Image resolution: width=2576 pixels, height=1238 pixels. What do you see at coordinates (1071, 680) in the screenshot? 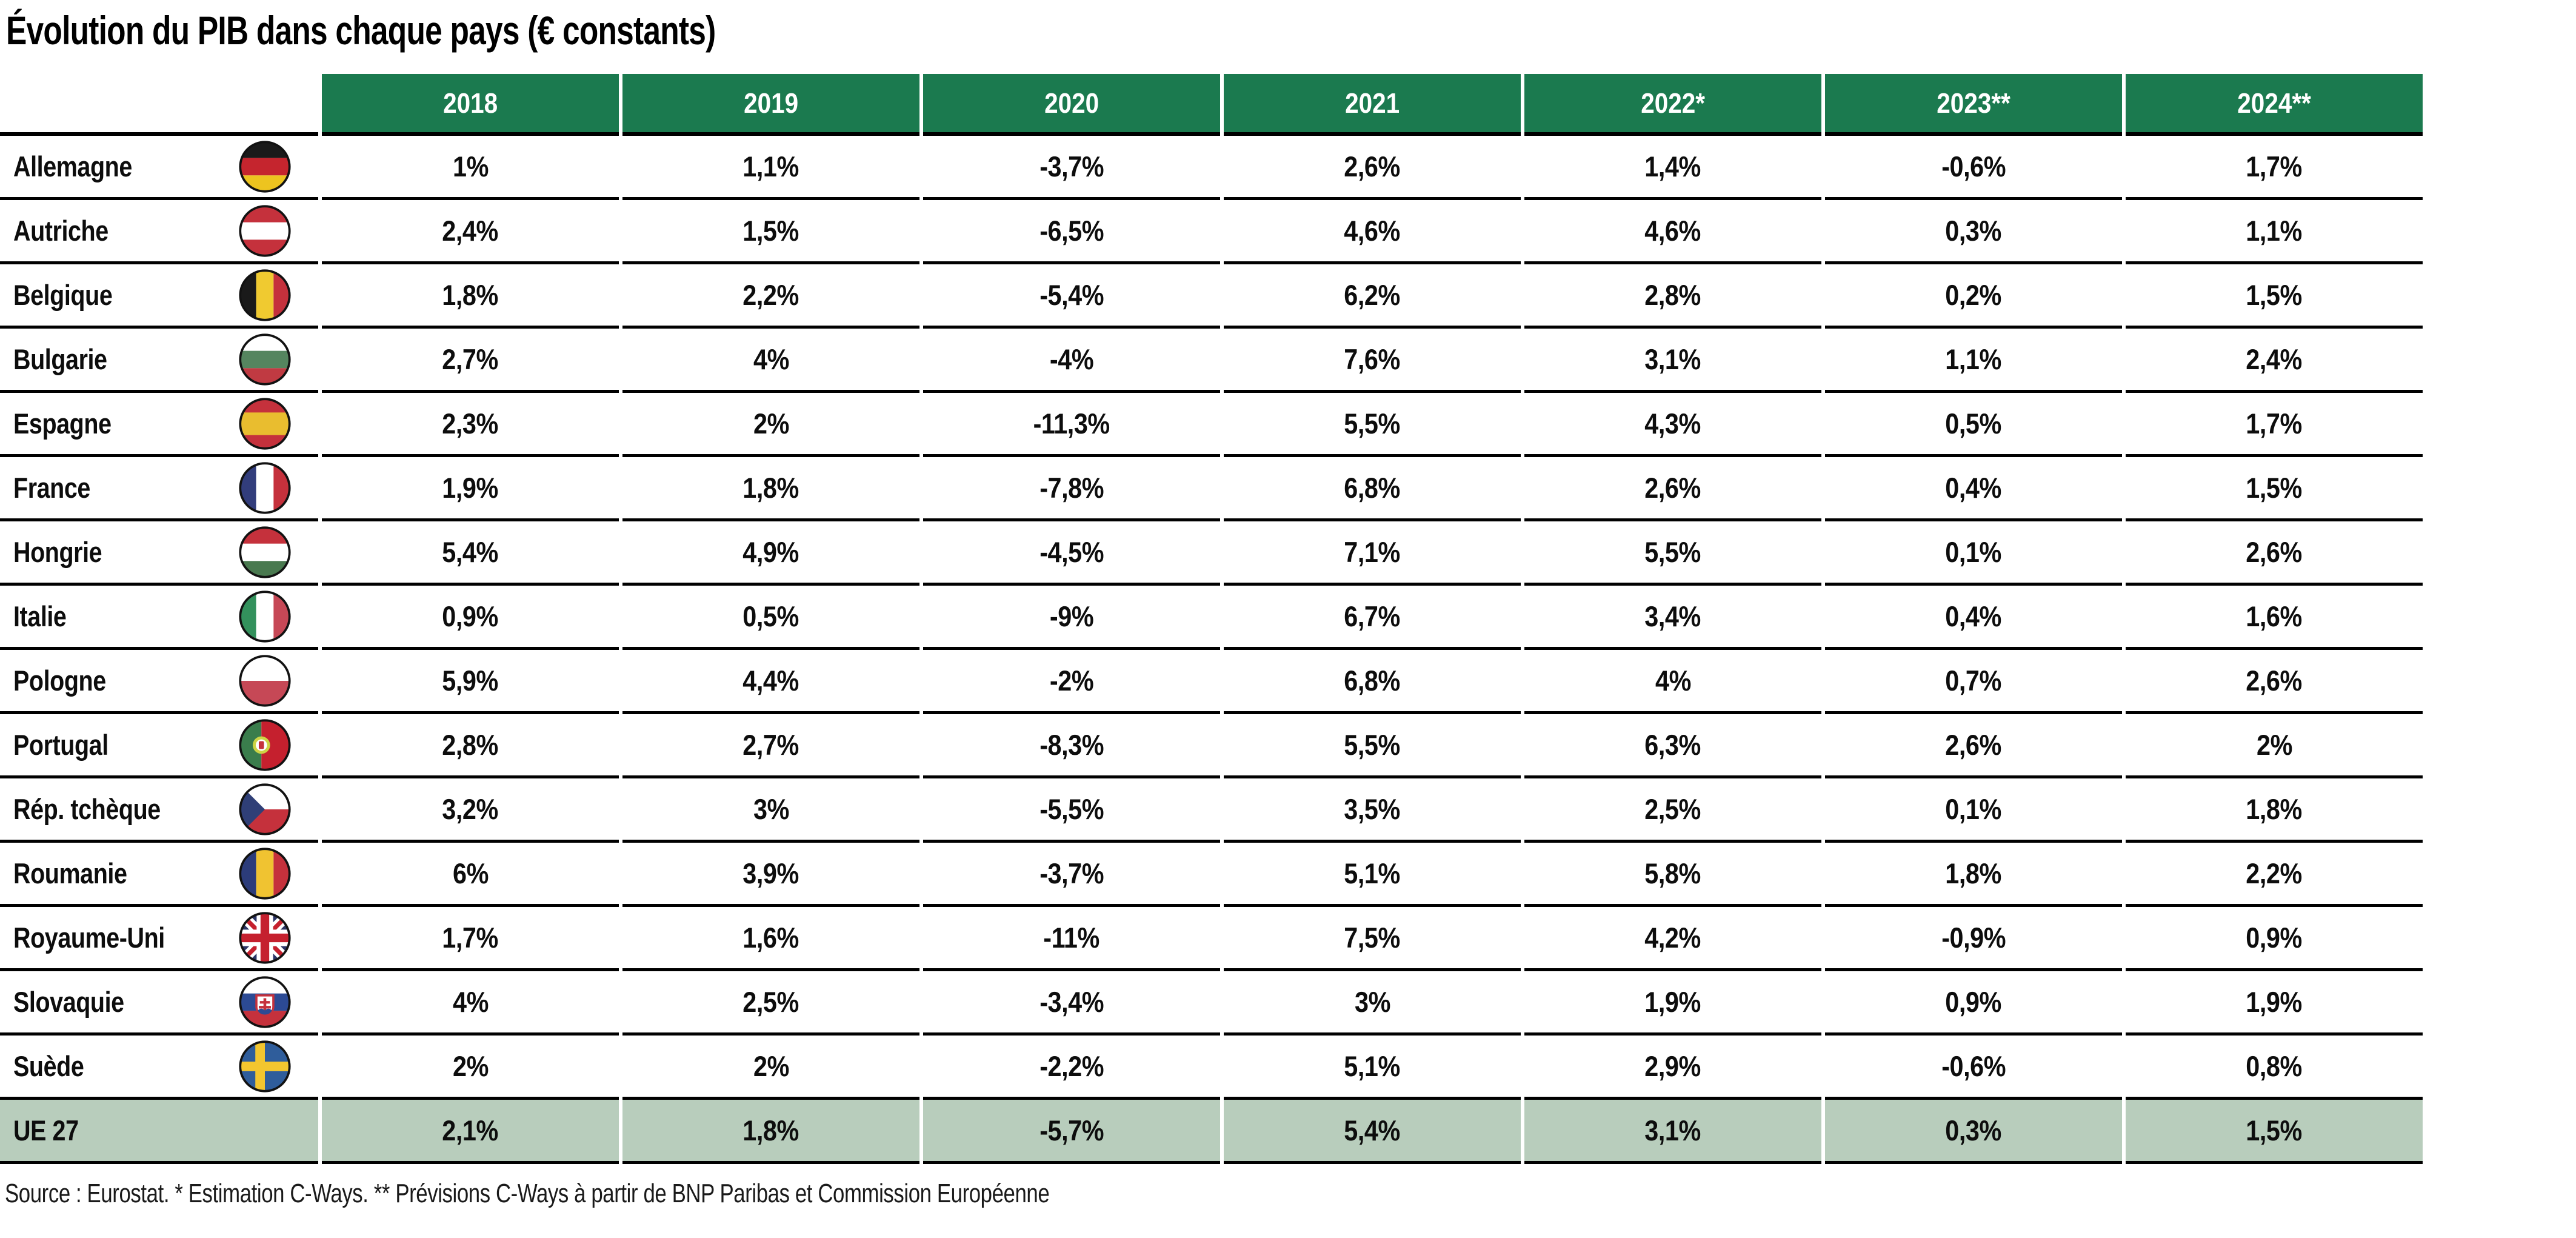
I see `value-label: -2%` at bounding box center [1071, 680].